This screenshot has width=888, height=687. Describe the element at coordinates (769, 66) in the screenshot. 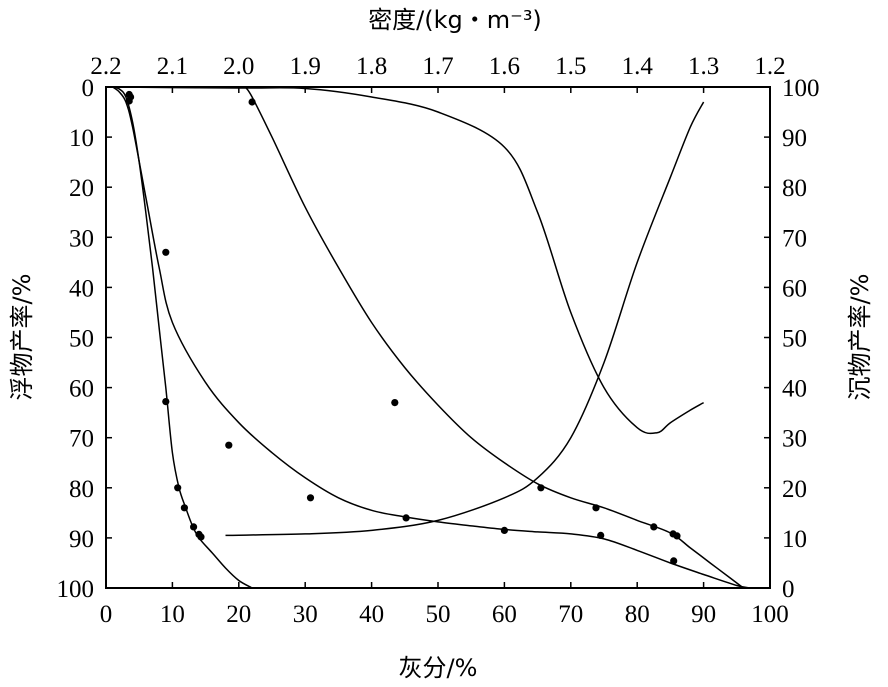

I see `top-tick-label: 1.2` at that location.